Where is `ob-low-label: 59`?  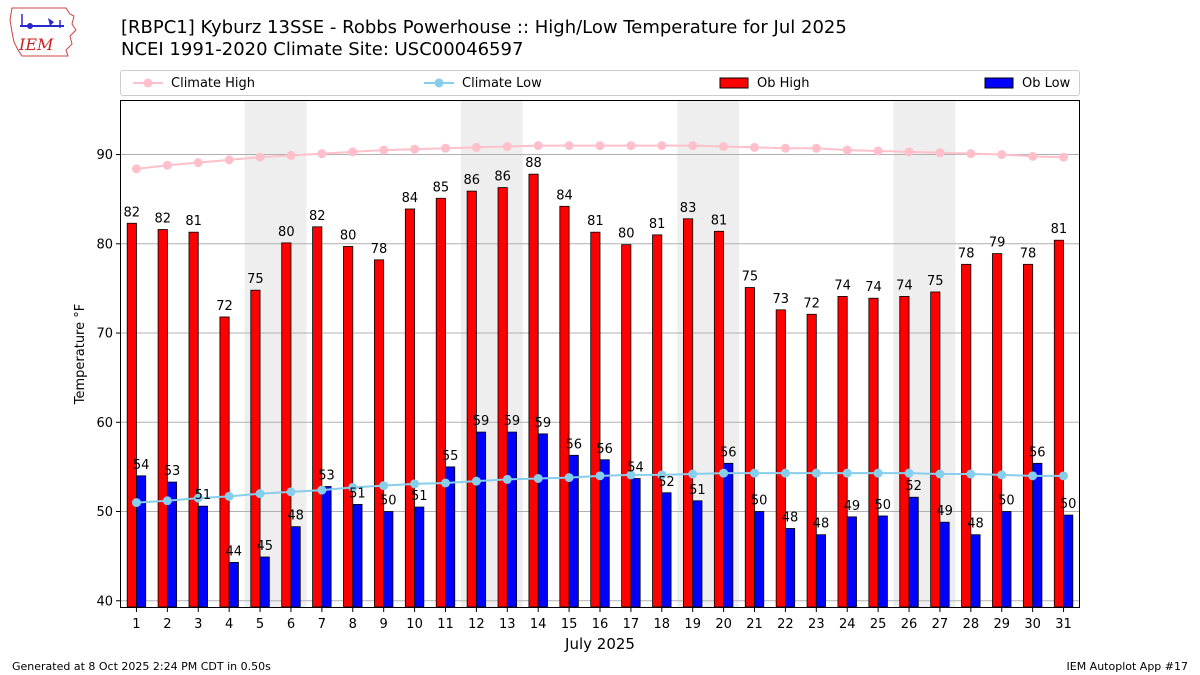 ob-low-label: 59 is located at coordinates (512, 421).